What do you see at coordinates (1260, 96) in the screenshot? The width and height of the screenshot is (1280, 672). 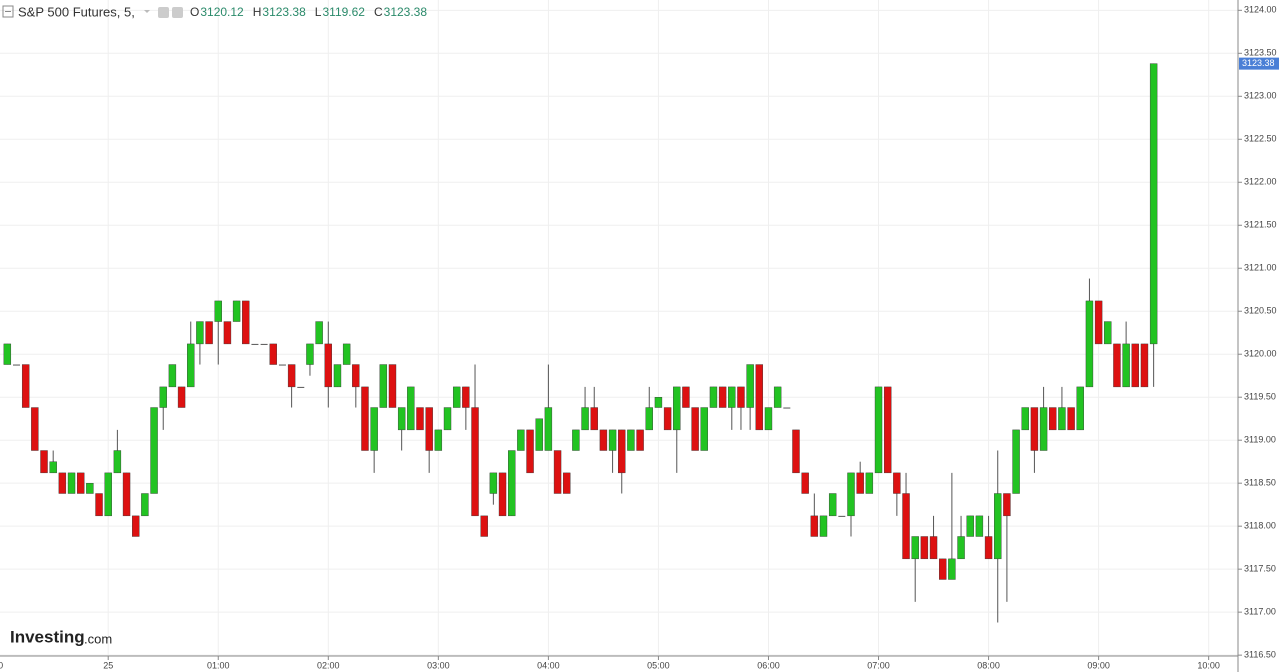 I see `y-tick-label: 3123.00` at bounding box center [1260, 96].